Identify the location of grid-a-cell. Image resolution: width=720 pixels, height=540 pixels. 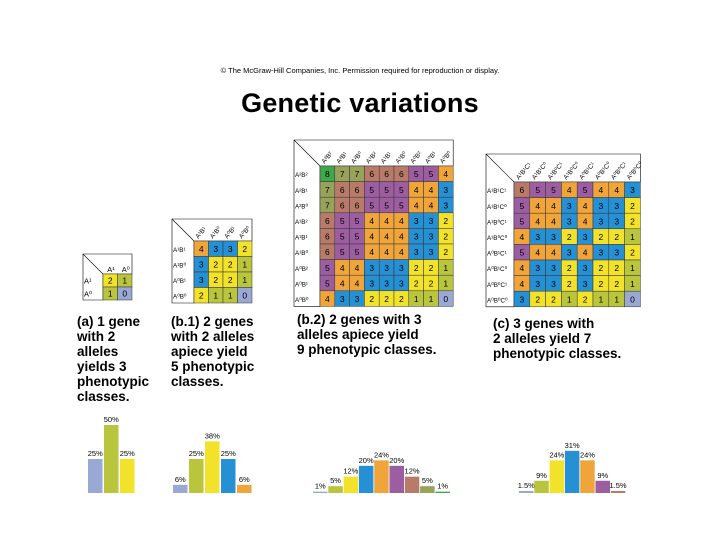
(125, 293).